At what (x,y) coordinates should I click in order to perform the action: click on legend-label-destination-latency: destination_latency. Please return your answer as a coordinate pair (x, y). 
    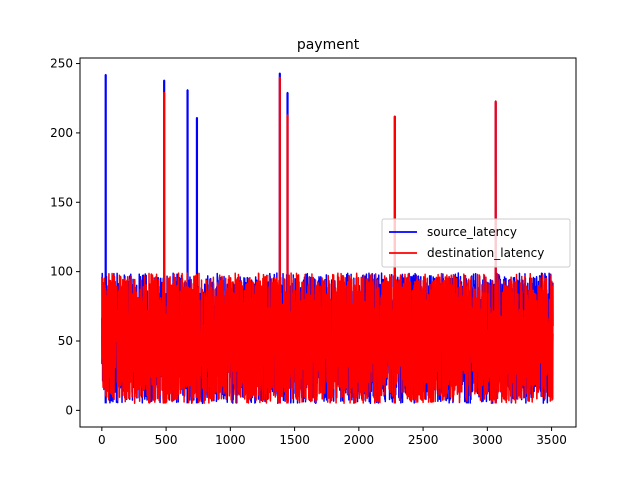
    Looking at the image, I should click on (485, 253).